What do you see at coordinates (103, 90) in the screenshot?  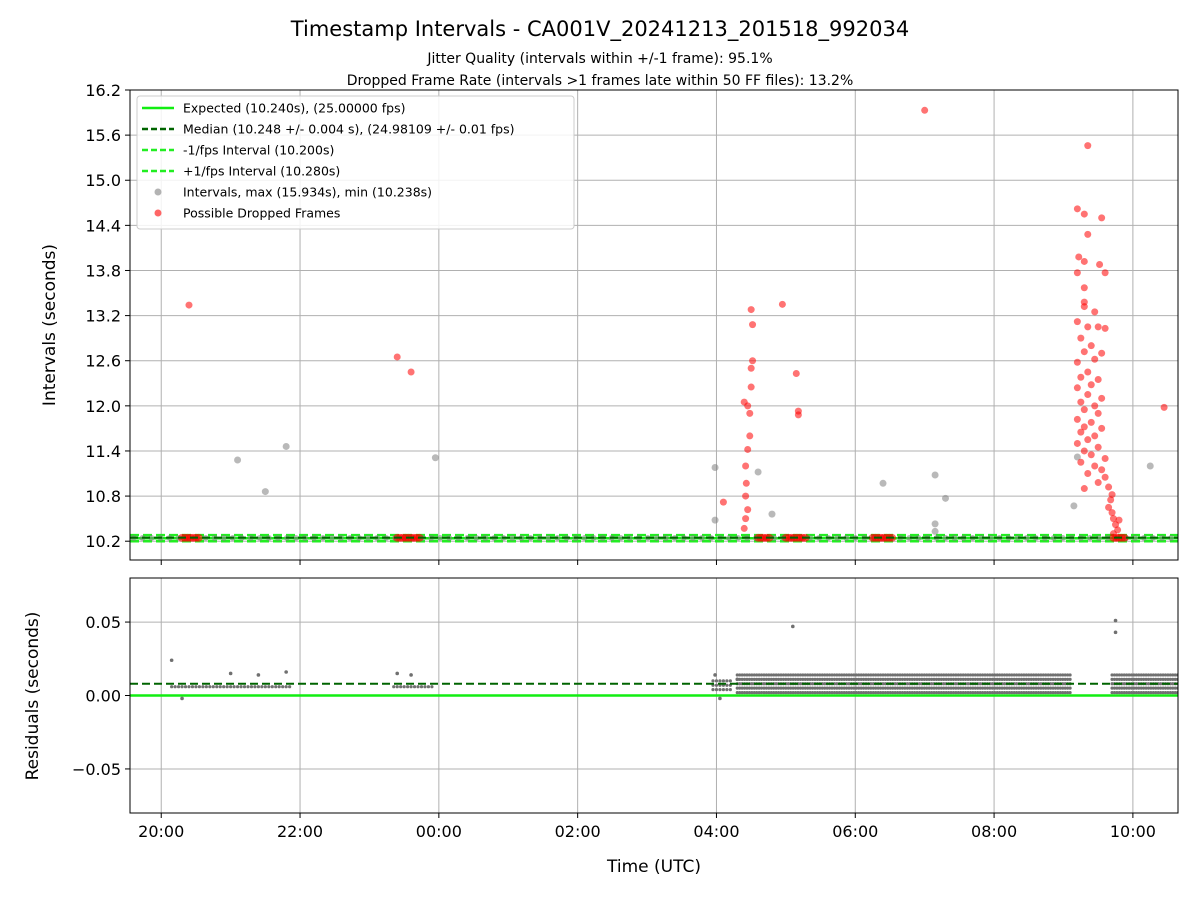 I see `top-y-tick-label: 16.2` at bounding box center [103, 90].